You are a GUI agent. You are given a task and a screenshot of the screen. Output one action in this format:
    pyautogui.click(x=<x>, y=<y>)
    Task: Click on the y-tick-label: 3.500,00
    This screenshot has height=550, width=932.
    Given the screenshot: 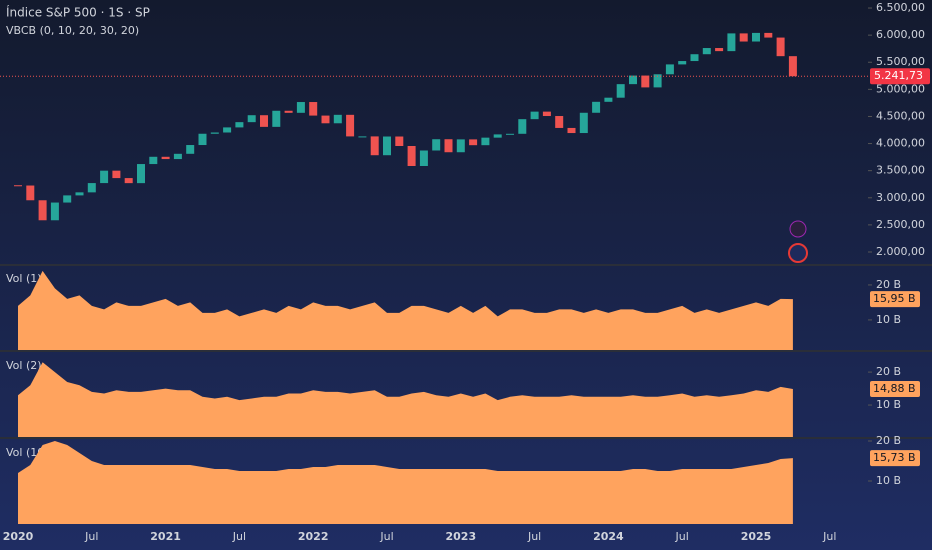 What is the action you would take?
    pyautogui.click(x=900, y=170)
    